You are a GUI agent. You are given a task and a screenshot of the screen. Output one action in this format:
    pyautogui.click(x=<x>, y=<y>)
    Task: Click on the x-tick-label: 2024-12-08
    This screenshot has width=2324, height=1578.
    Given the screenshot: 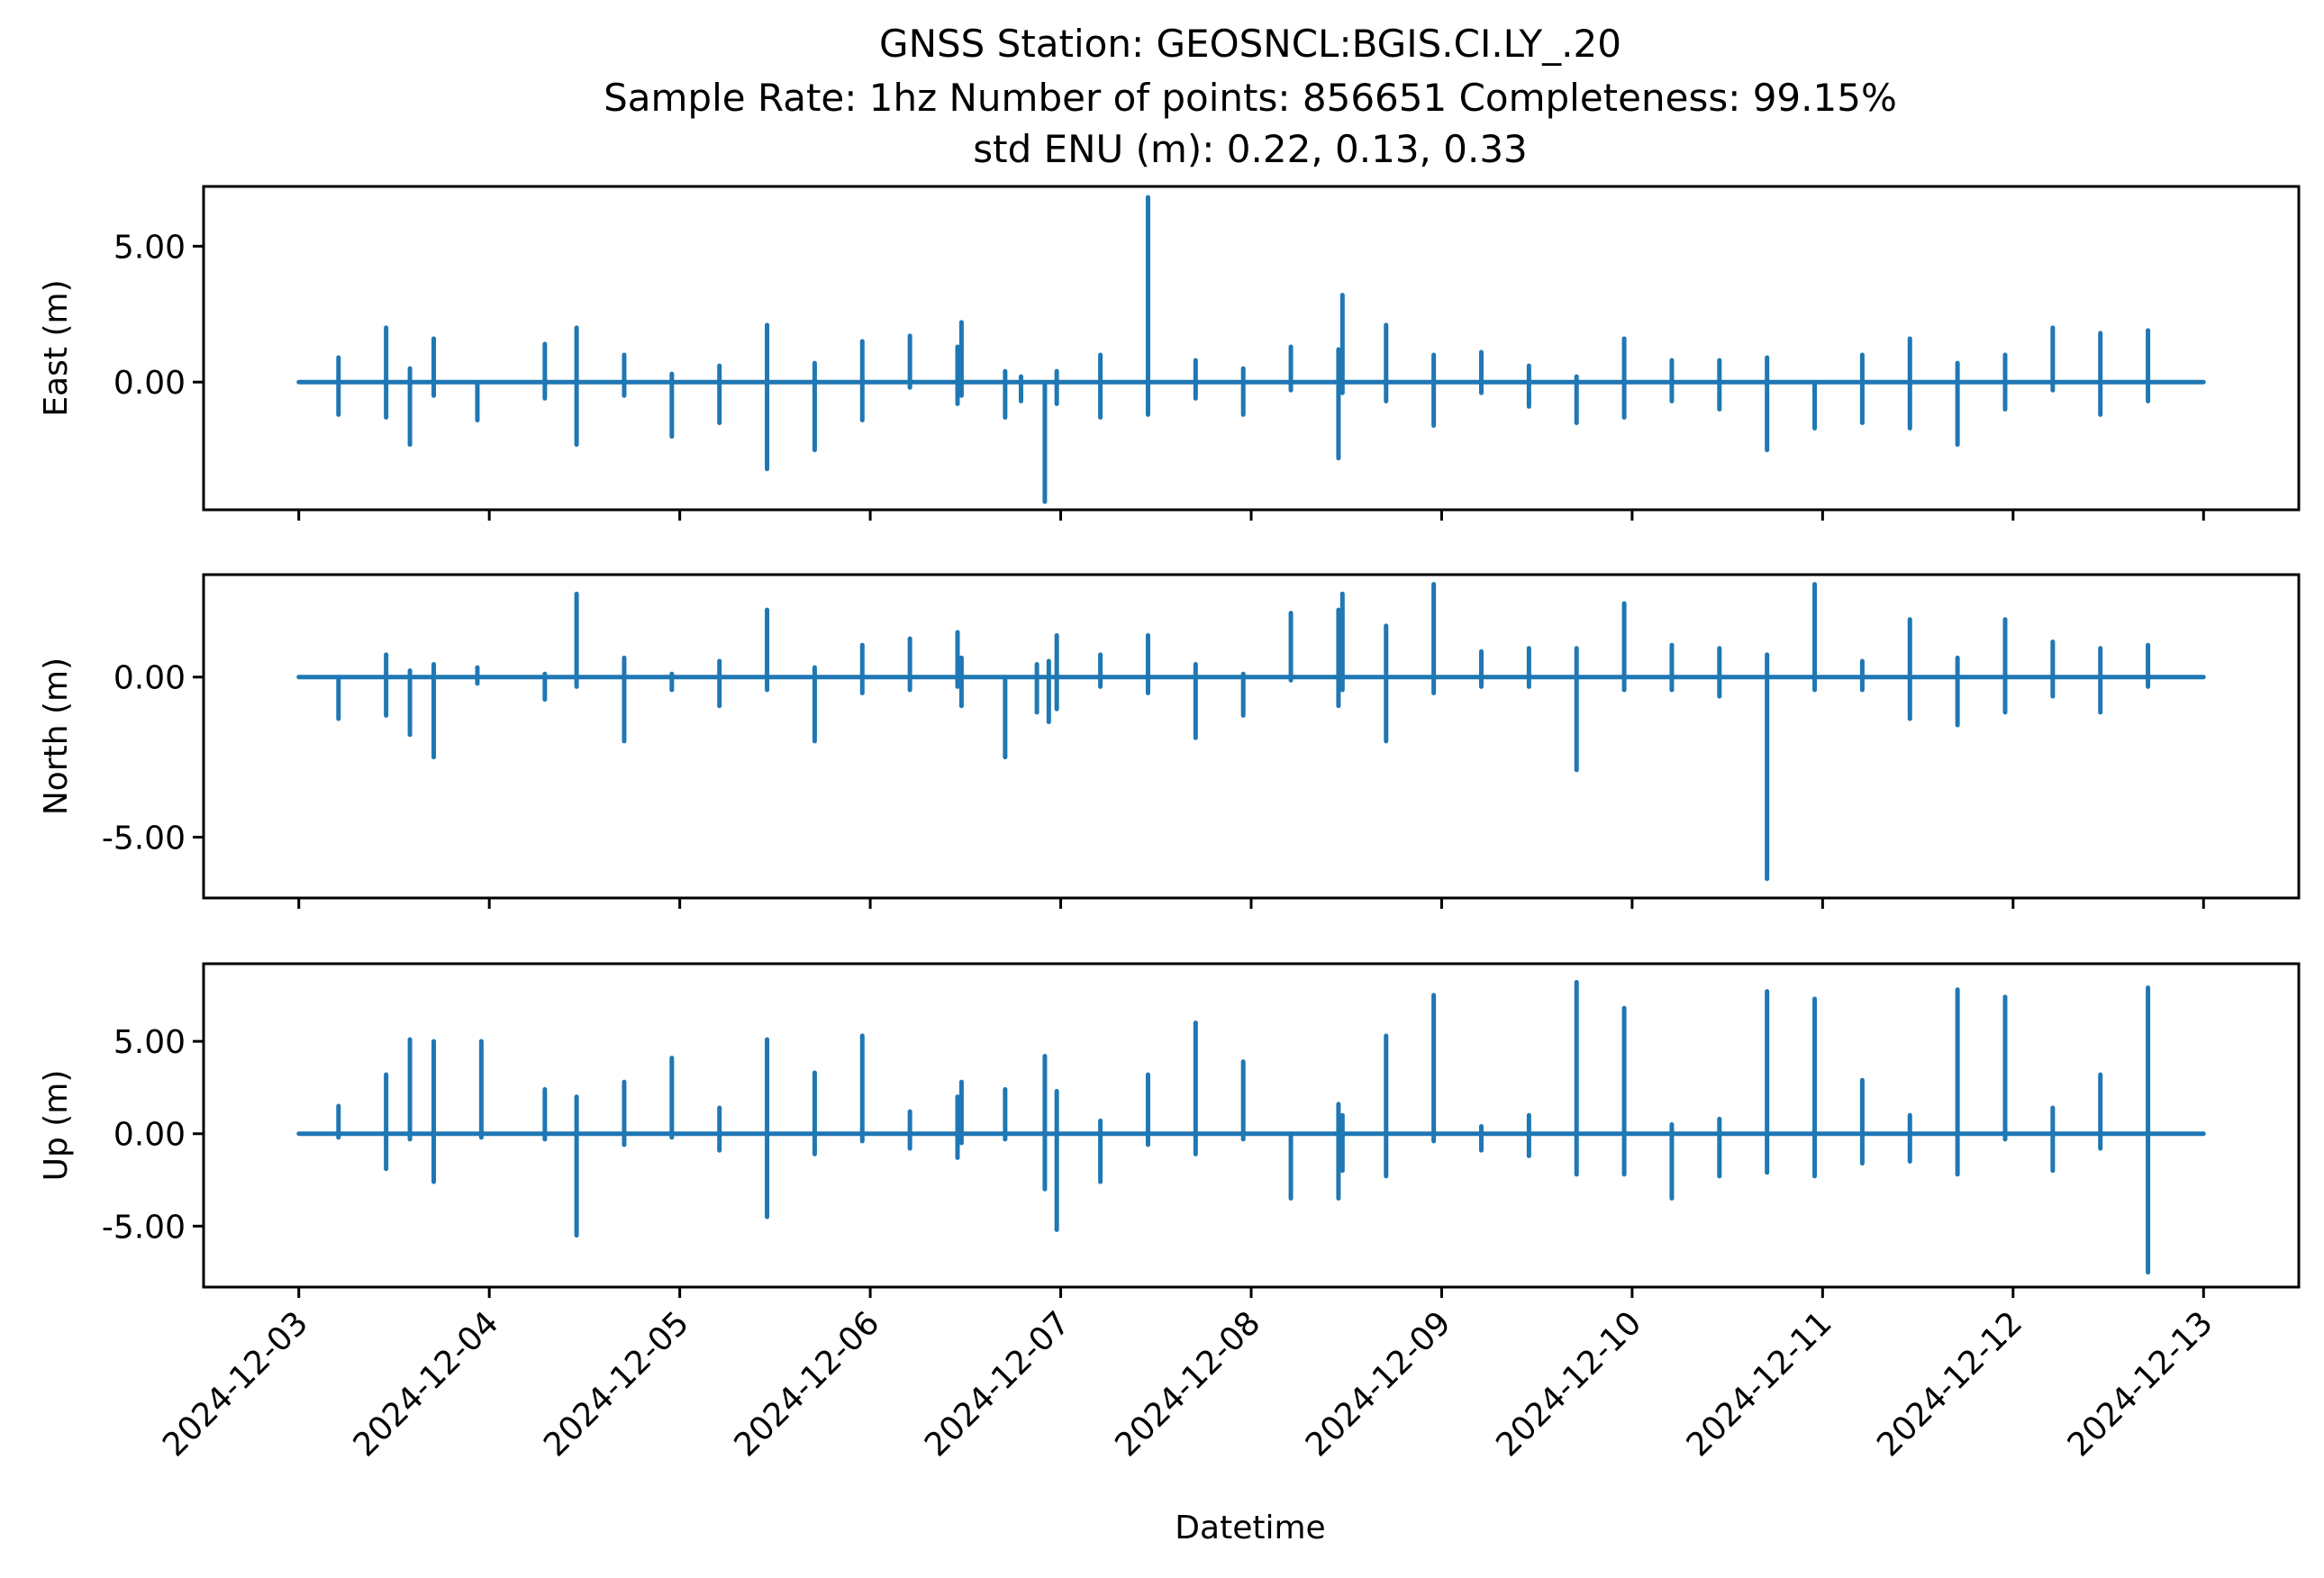 What is the action you would take?
    pyautogui.click(x=1187, y=1384)
    